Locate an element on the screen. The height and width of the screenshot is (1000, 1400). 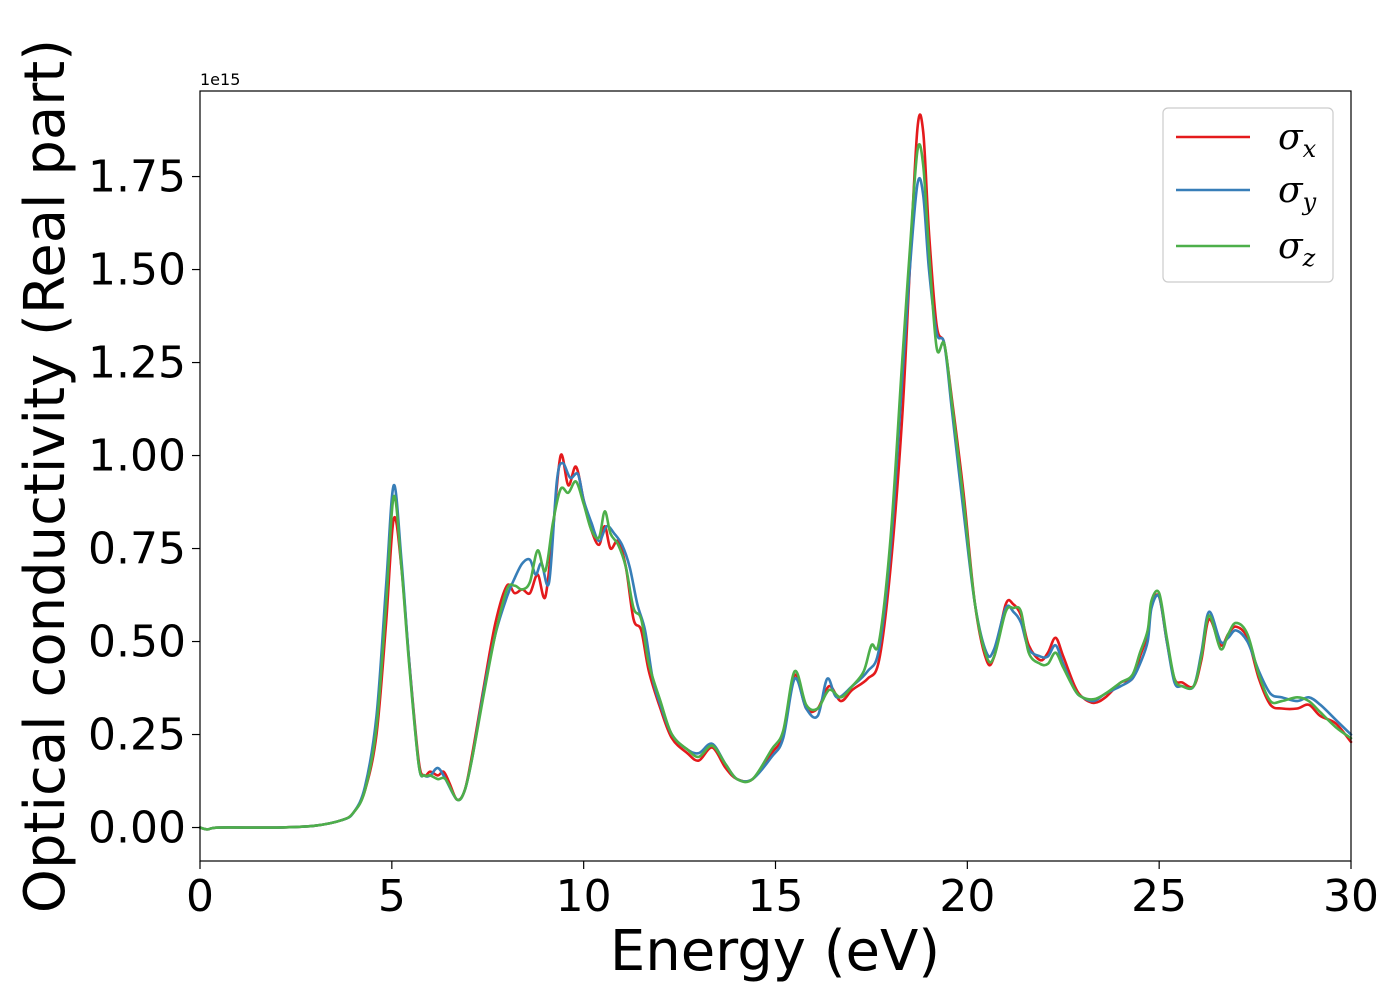
x-tick-label: 0 is located at coordinates (200, 896).